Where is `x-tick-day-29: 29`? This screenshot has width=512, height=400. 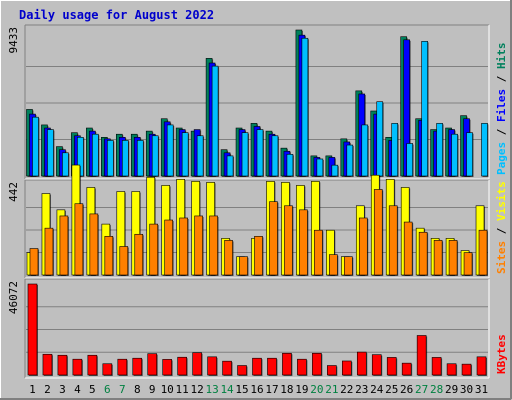 x-tick-day-29: 29 is located at coordinates (451, 389).